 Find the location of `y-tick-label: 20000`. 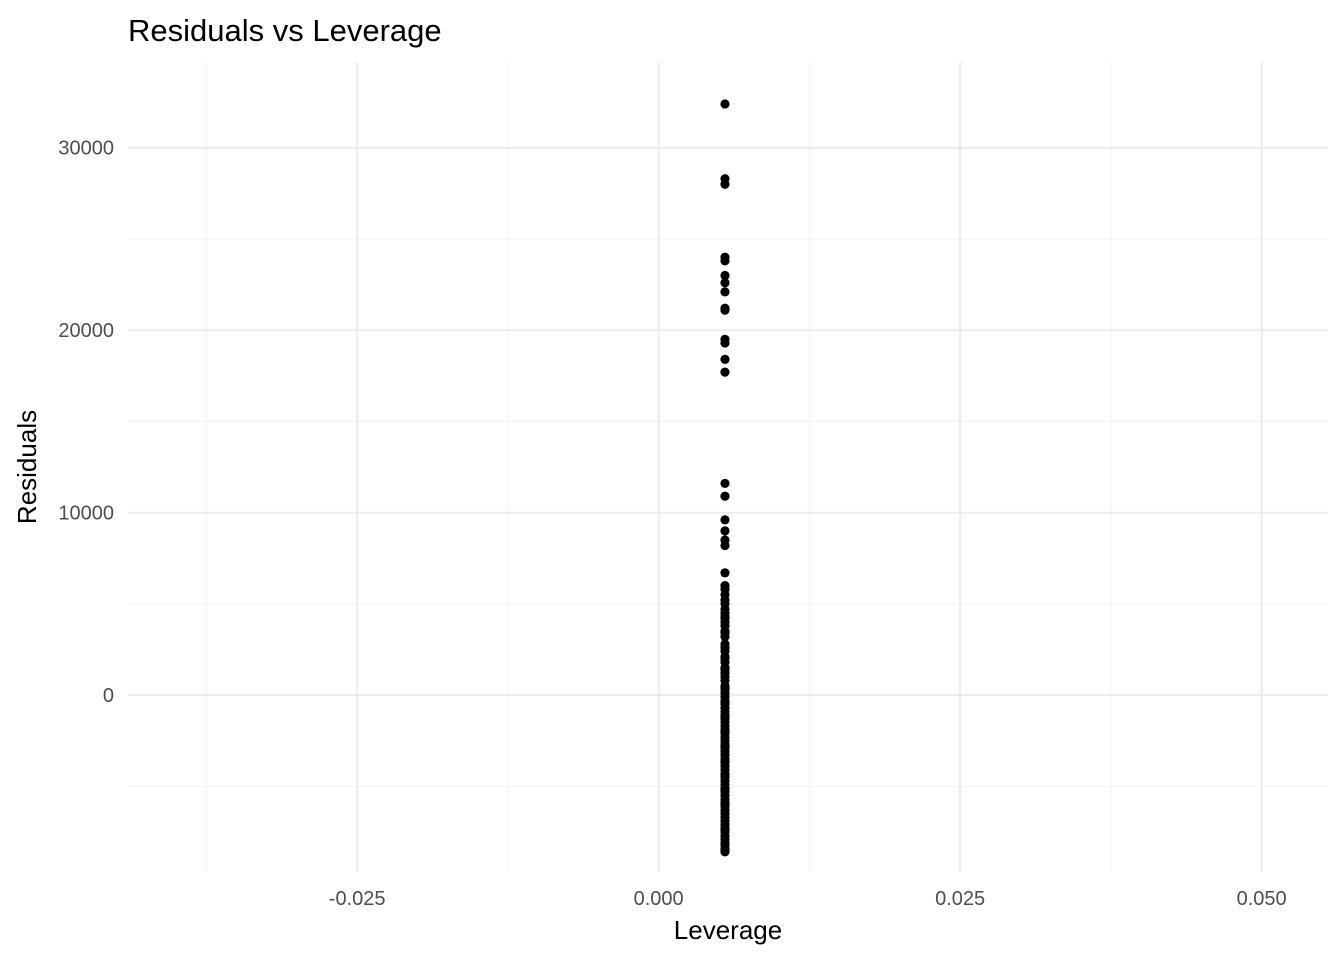

y-tick-label: 20000 is located at coordinates (86, 331).